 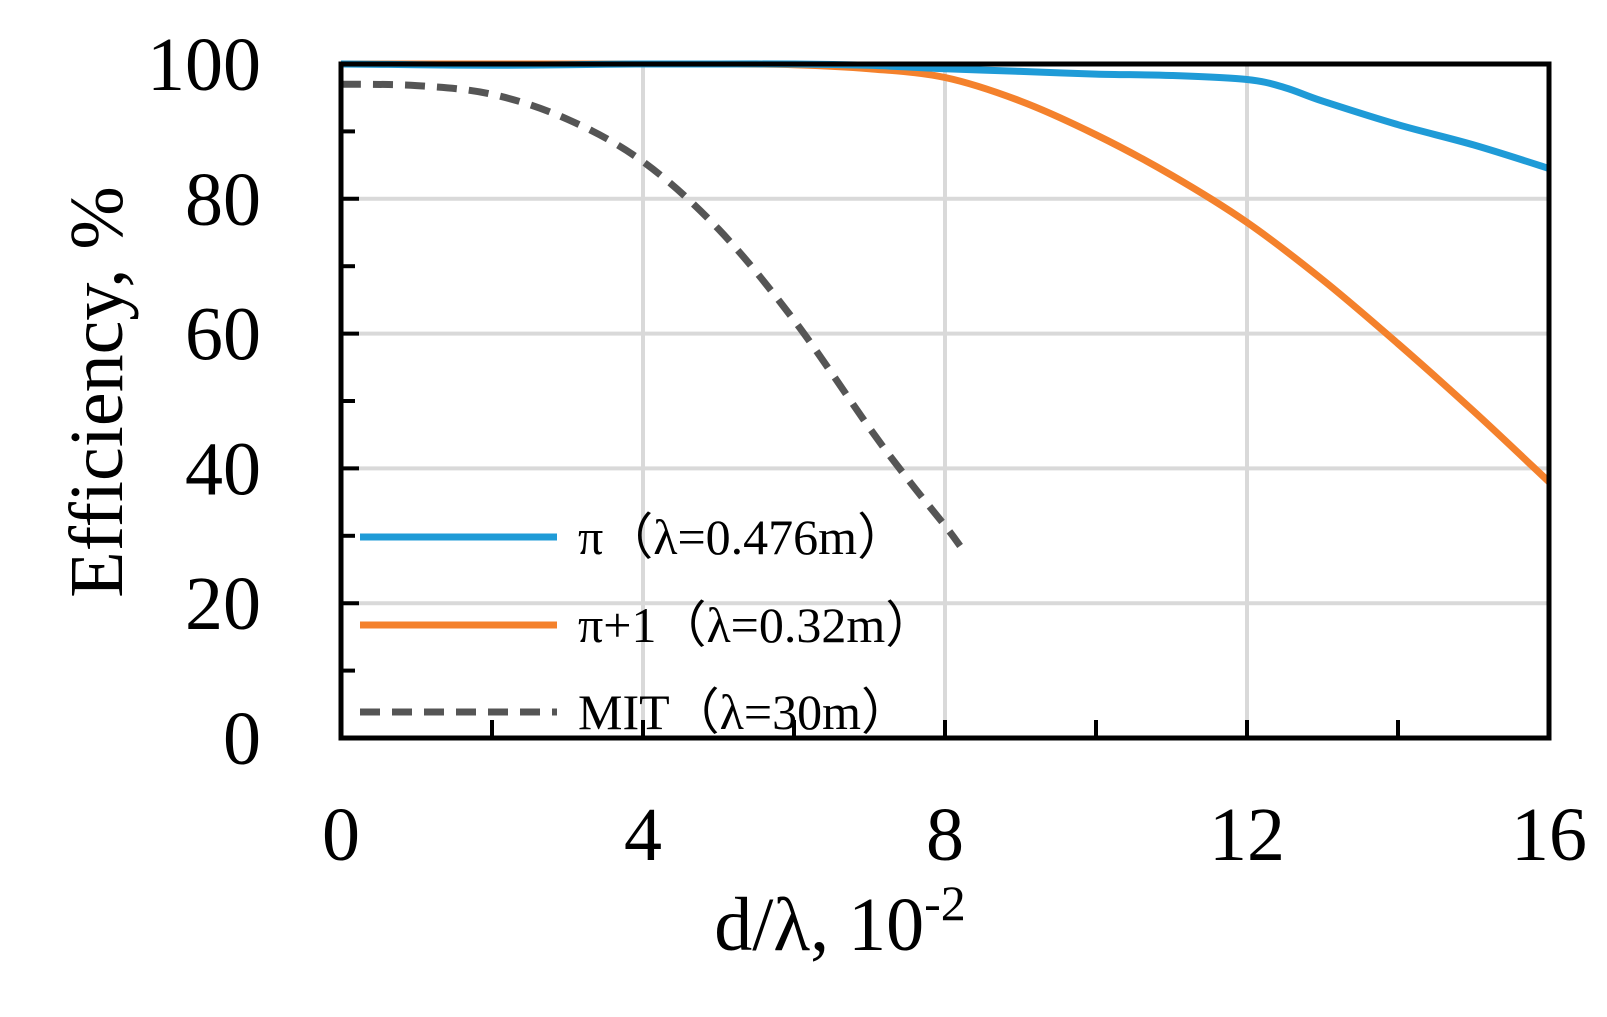 I want to click on x-tick-labels: 0 4 8 12 16, so click(x=954, y=835).